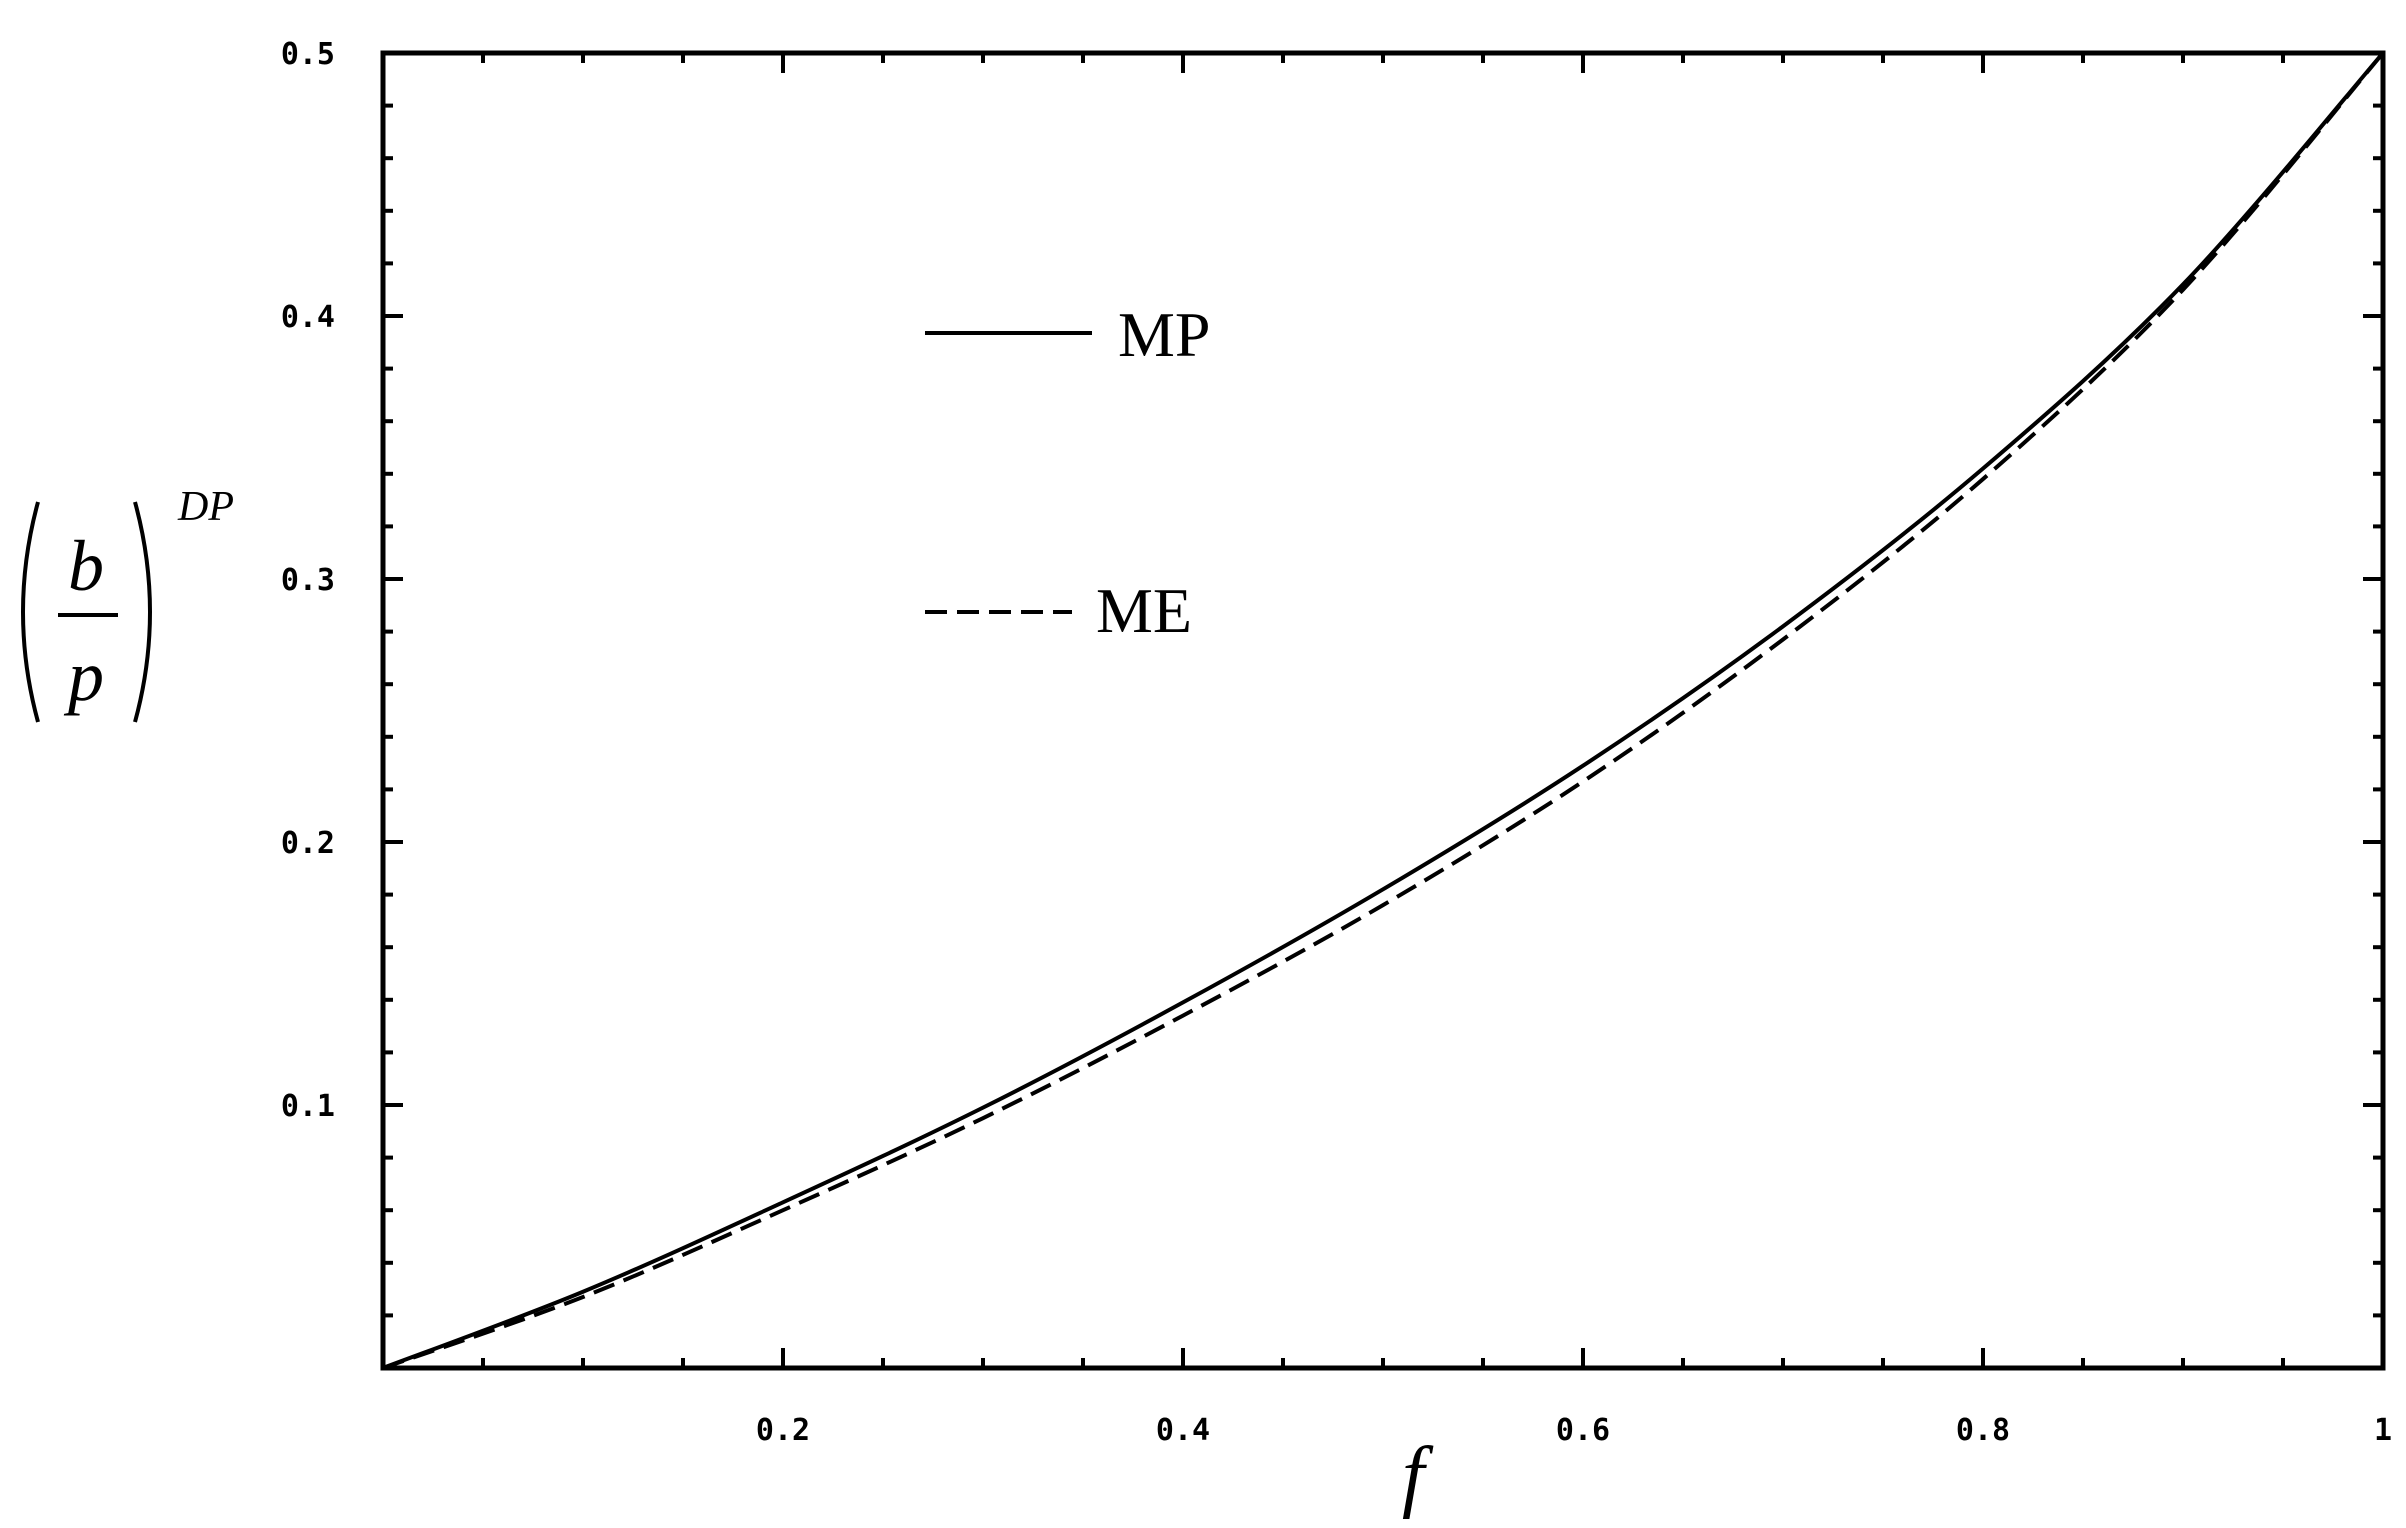  Describe the element at coordinates (1164, 334) in the screenshot. I see `legend-label-mp: MP` at that location.